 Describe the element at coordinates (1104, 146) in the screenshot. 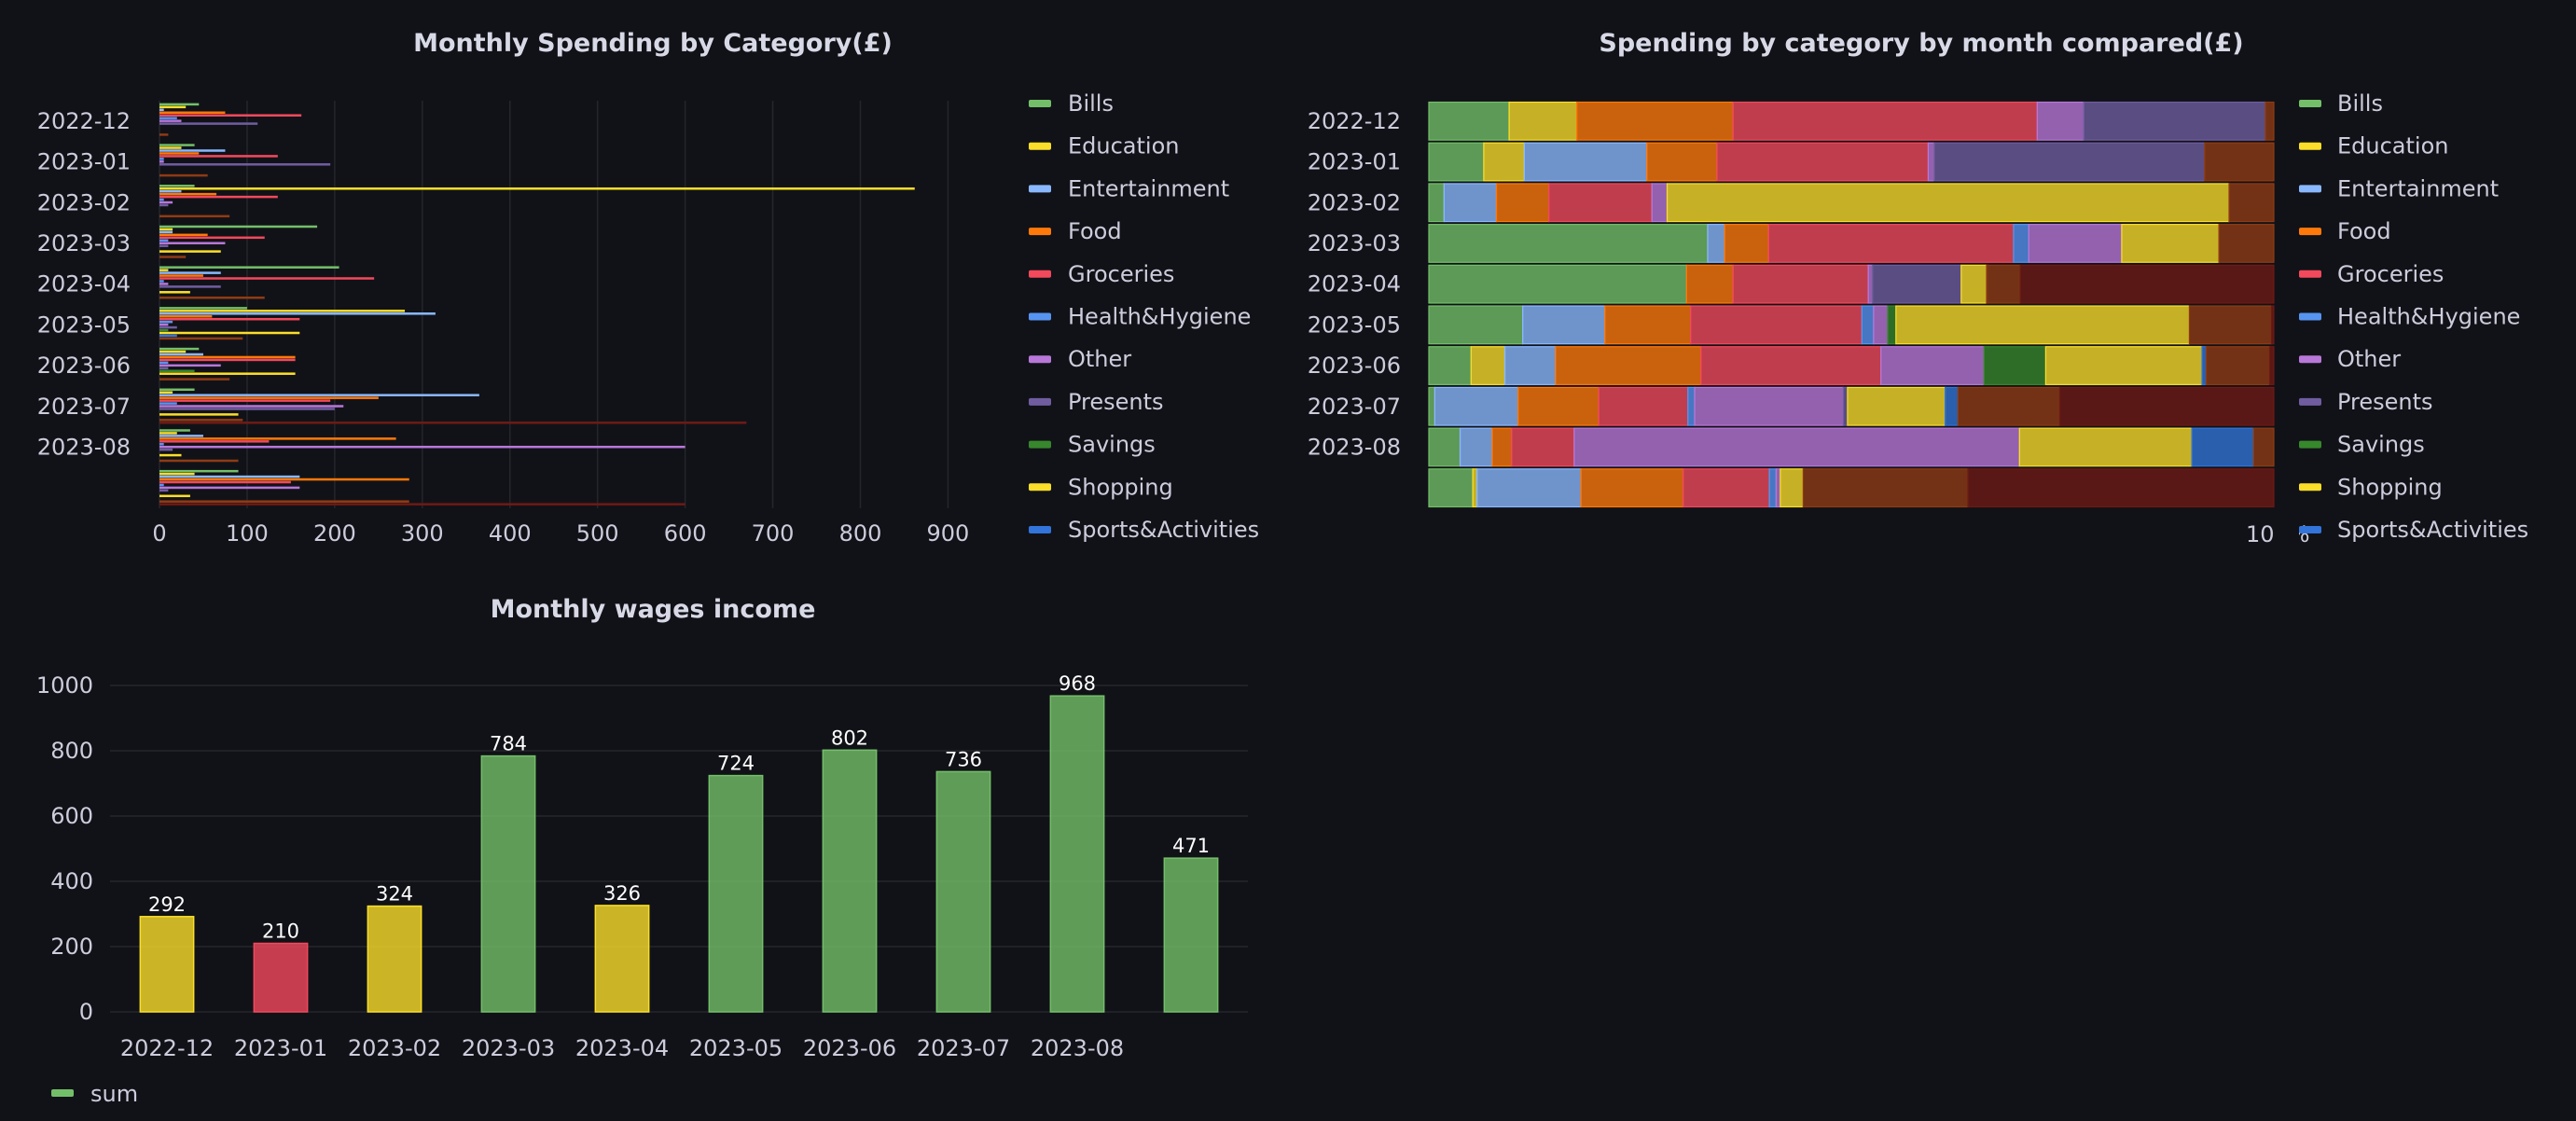

I see `legend-item-education: Education` at that location.